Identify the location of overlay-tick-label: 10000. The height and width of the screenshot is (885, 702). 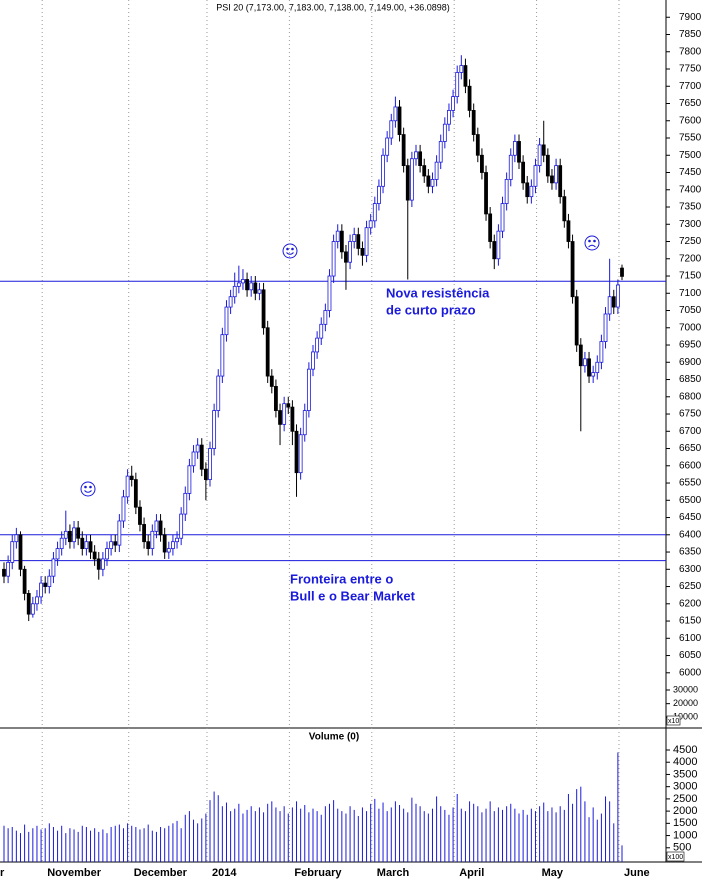
(685, 717).